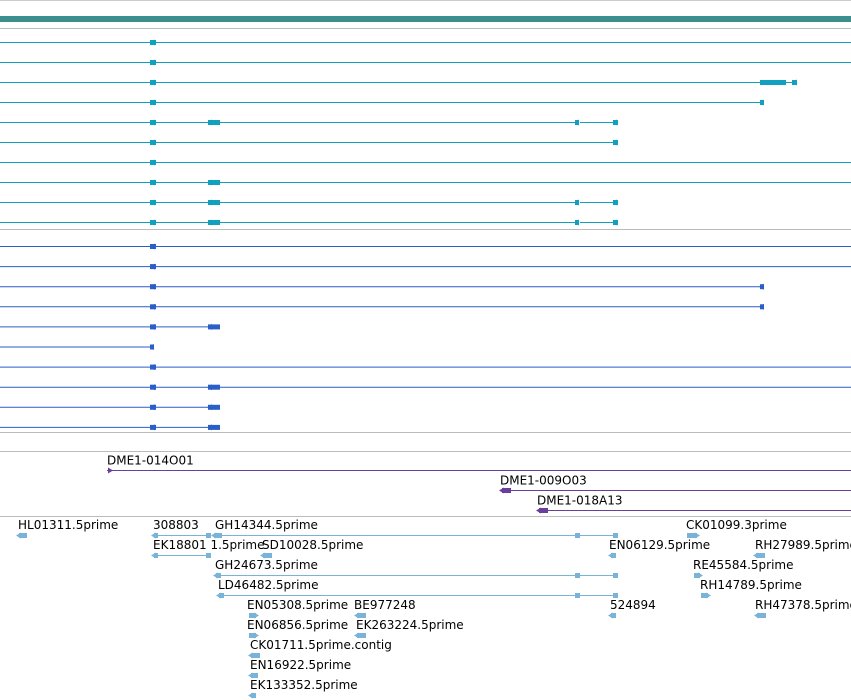 The width and height of the screenshot is (851, 700). I want to click on est-feature: BE977248, so click(385, 608).